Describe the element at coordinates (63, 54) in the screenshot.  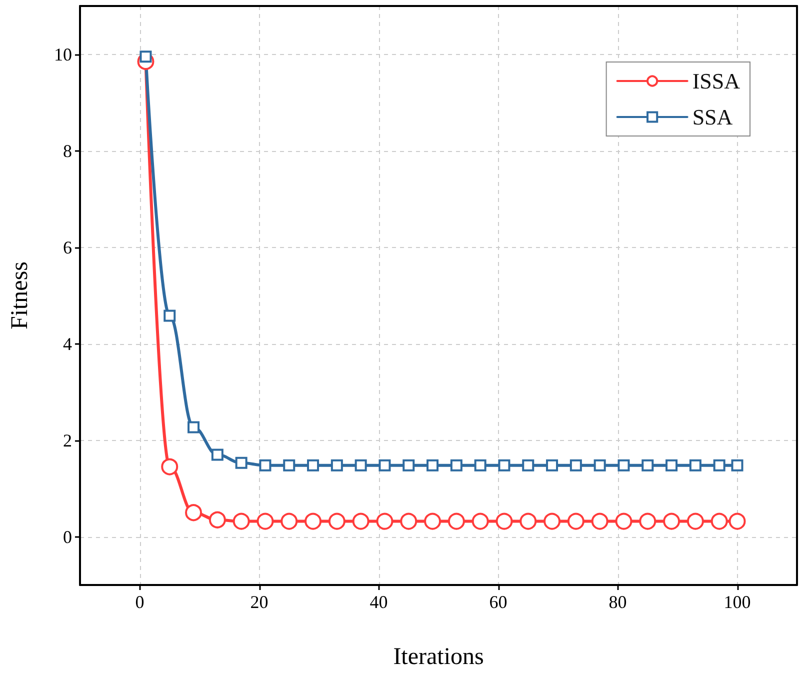
I see `y-tick-label: 10` at that location.